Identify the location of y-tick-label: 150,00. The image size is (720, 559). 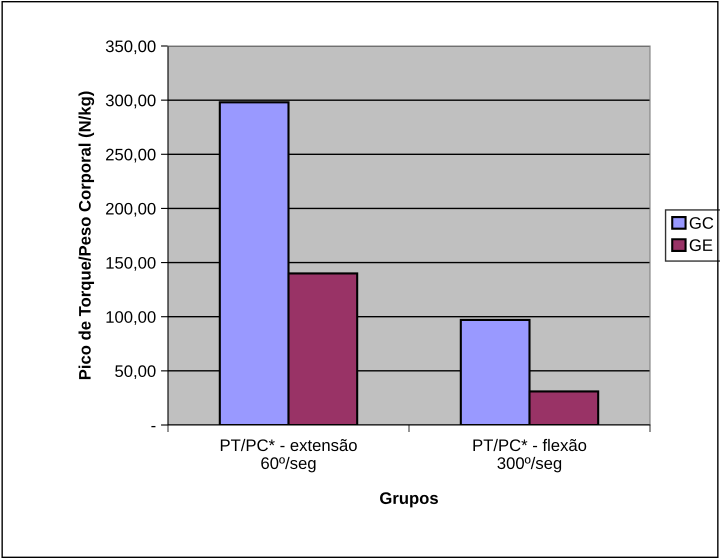
(131, 263).